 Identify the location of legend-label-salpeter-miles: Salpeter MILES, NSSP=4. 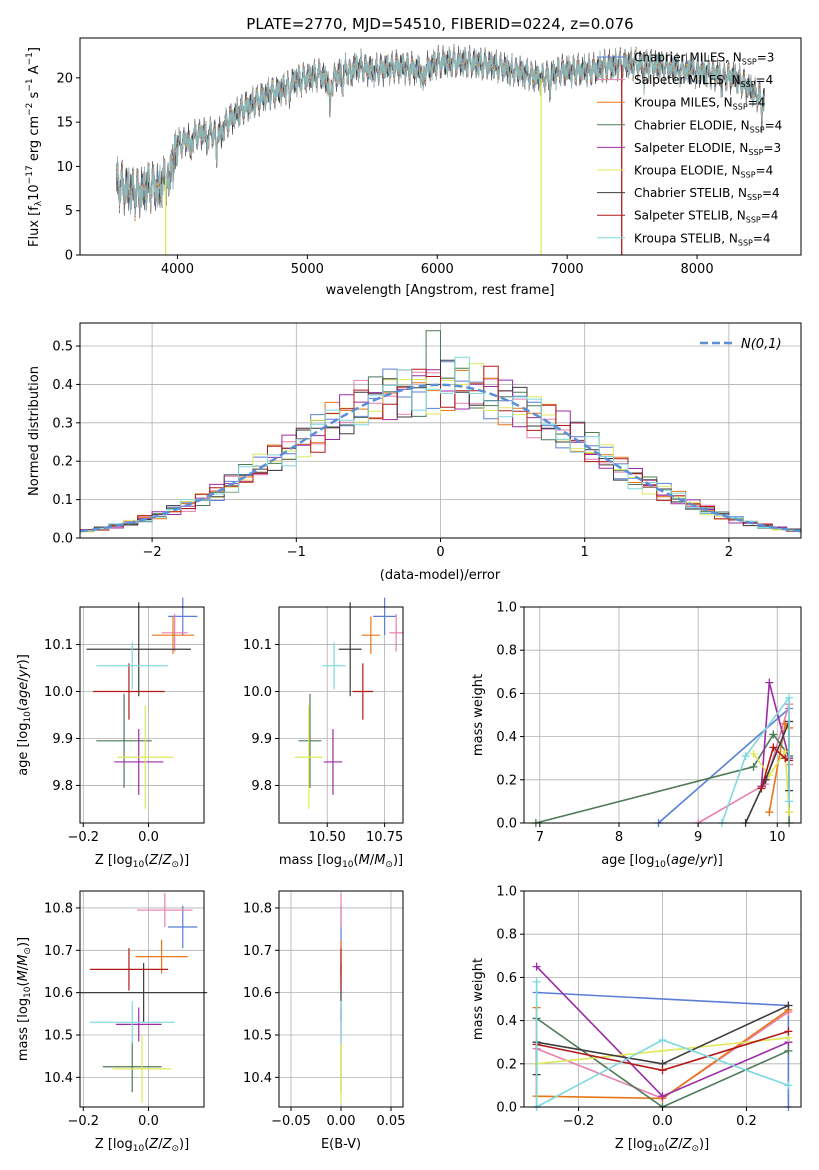
(703, 81).